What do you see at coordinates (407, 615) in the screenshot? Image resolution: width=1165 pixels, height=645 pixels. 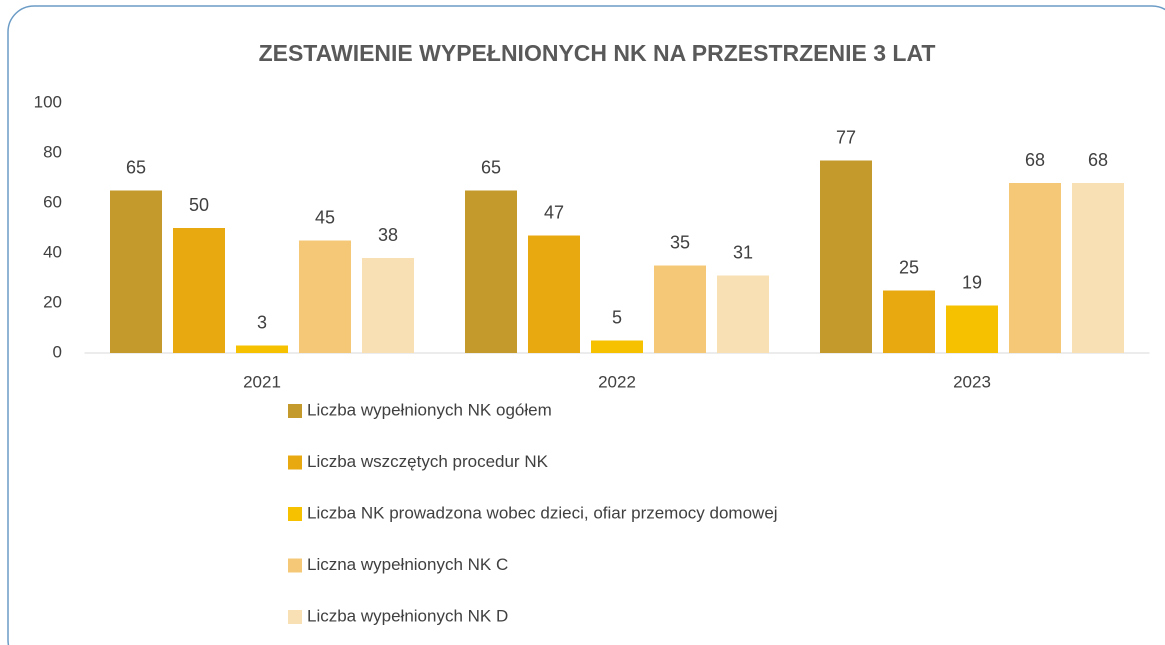 I see `legend-label: Liczba wypełnionych NK D` at bounding box center [407, 615].